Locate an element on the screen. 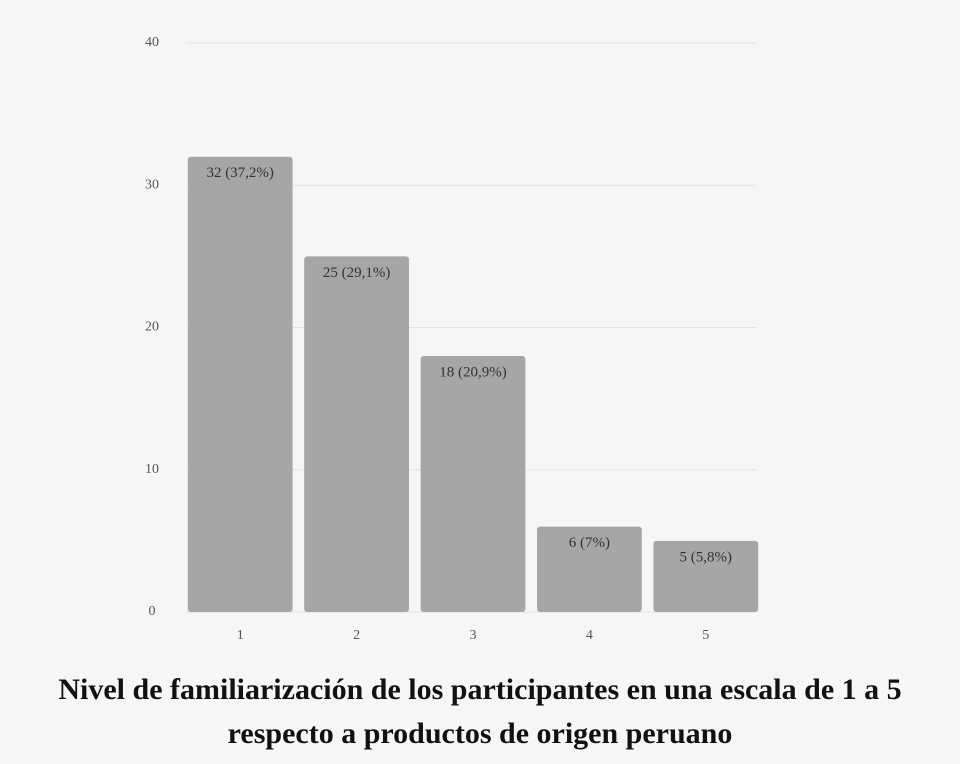 This screenshot has height=764, width=960. x-tick-label: 2 is located at coordinates (356, 635).